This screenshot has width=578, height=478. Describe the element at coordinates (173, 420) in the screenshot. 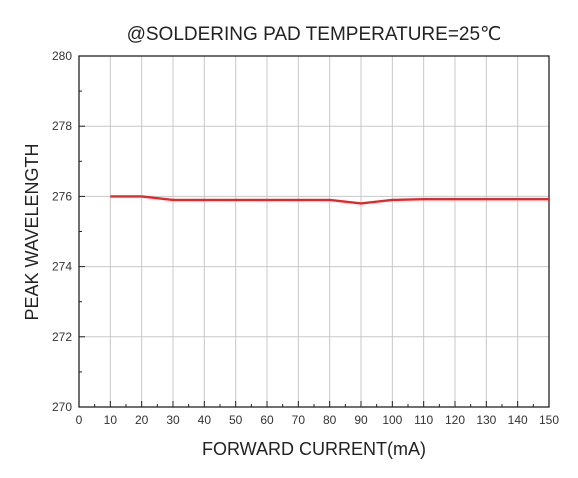

I see `x-tick-label: 30` at that location.